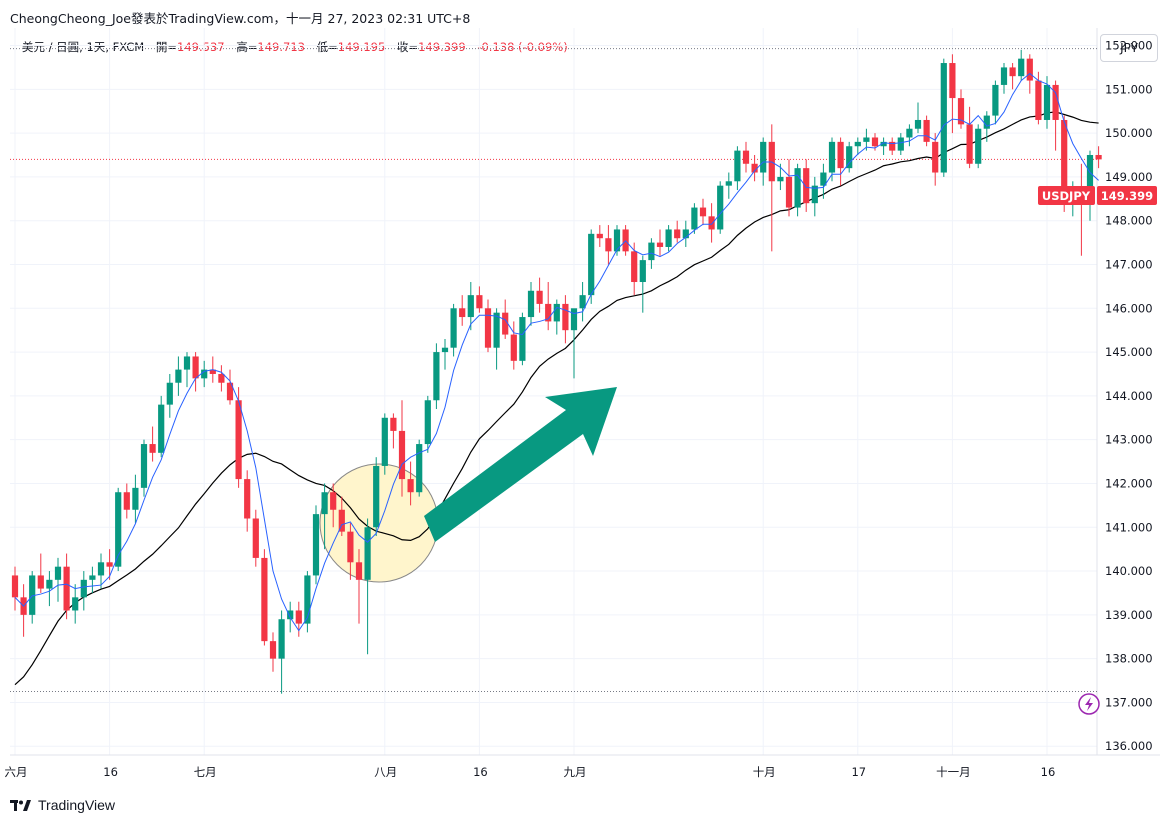 This screenshot has height=826, width=1172. I want to click on open-value: 149.537, so click(201, 47).